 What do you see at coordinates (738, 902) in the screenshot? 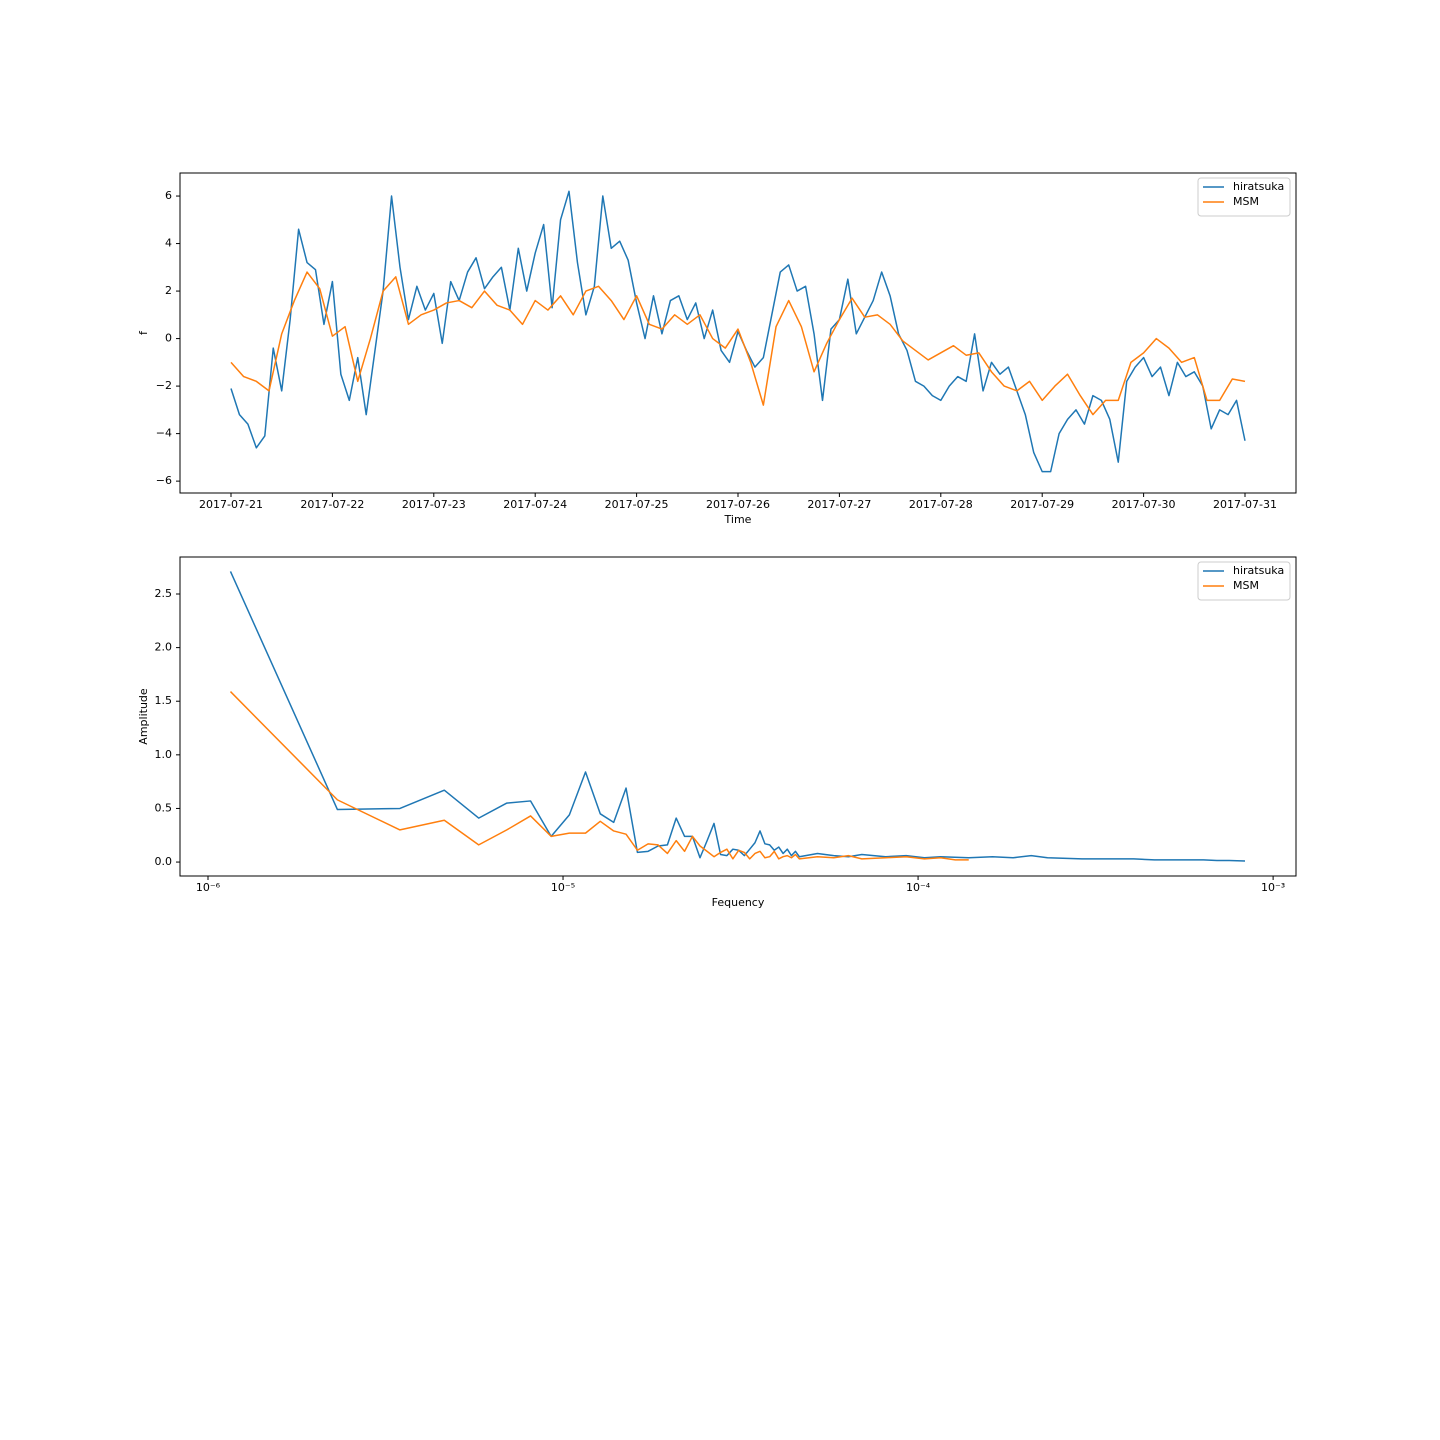
I see `x-axis-label: Fequency` at bounding box center [738, 902].